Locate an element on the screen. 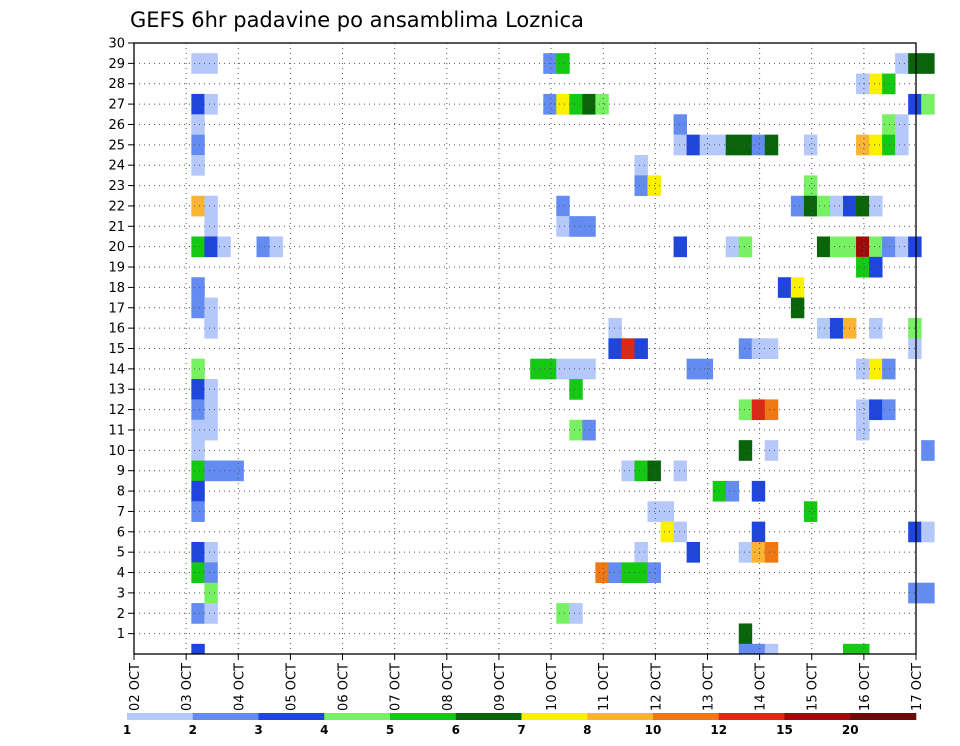 This screenshot has height=746, width=960. x-tick-label: 12 OCT is located at coordinates (656, 687).